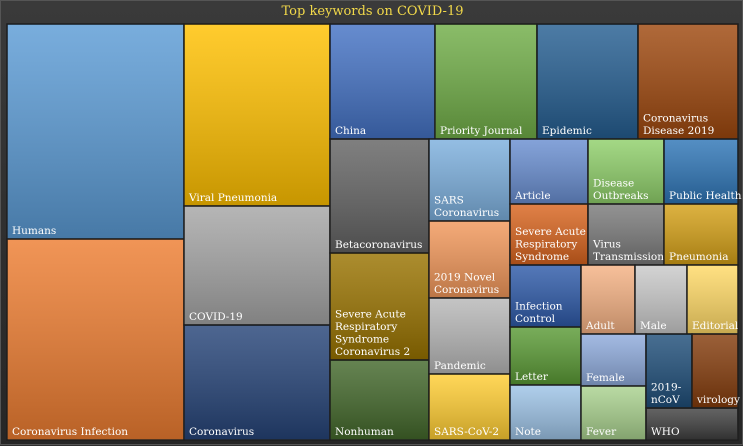 This screenshot has height=446, width=743. I want to click on tile-label: Article, so click(532, 196).